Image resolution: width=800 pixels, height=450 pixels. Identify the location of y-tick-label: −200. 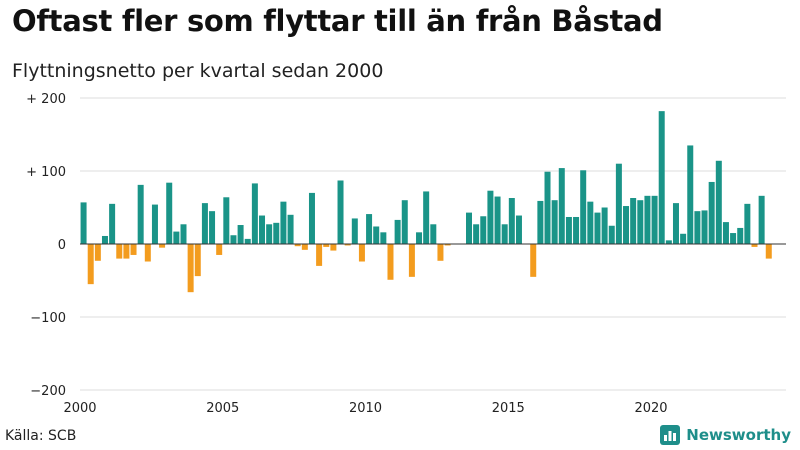
(48, 391).